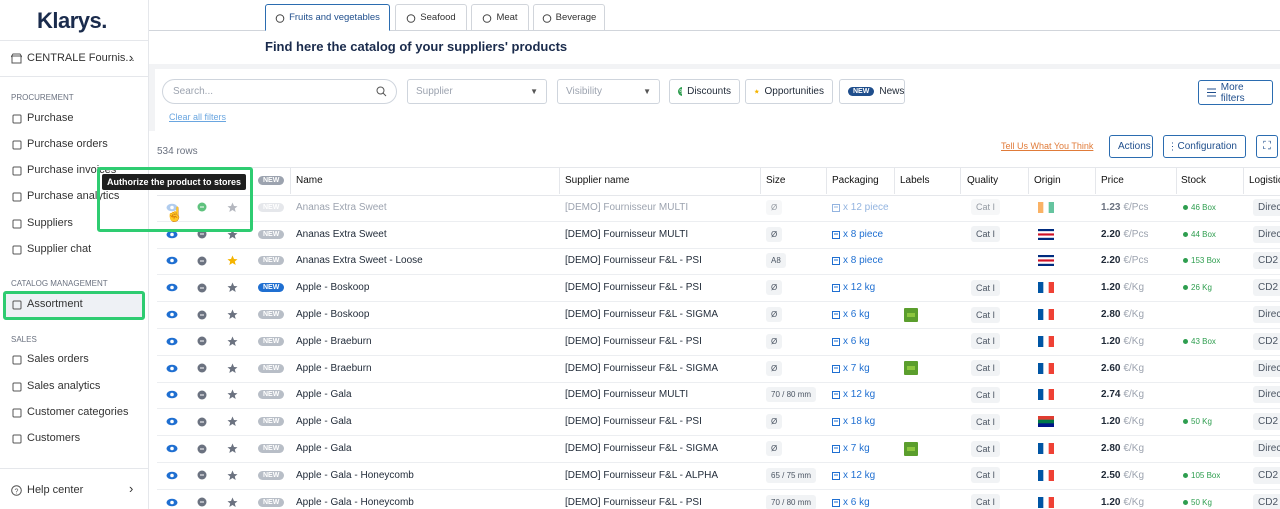 The width and height of the screenshot is (1280, 509). Describe the element at coordinates (1111, 422) in the screenshot. I see `price: 1.20` at that location.